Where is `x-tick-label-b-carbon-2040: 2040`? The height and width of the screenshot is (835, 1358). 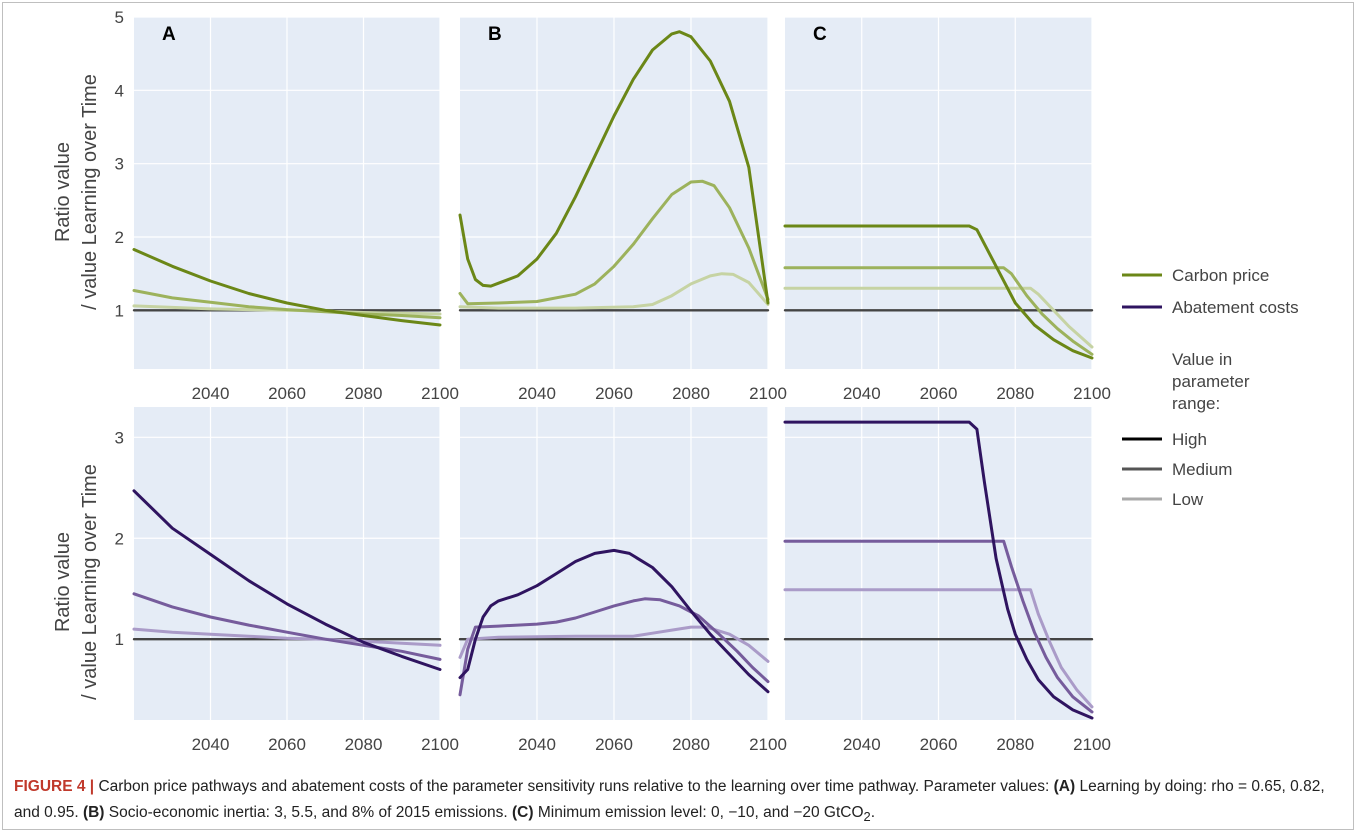 x-tick-label-b-carbon-2040: 2040 is located at coordinates (537, 393).